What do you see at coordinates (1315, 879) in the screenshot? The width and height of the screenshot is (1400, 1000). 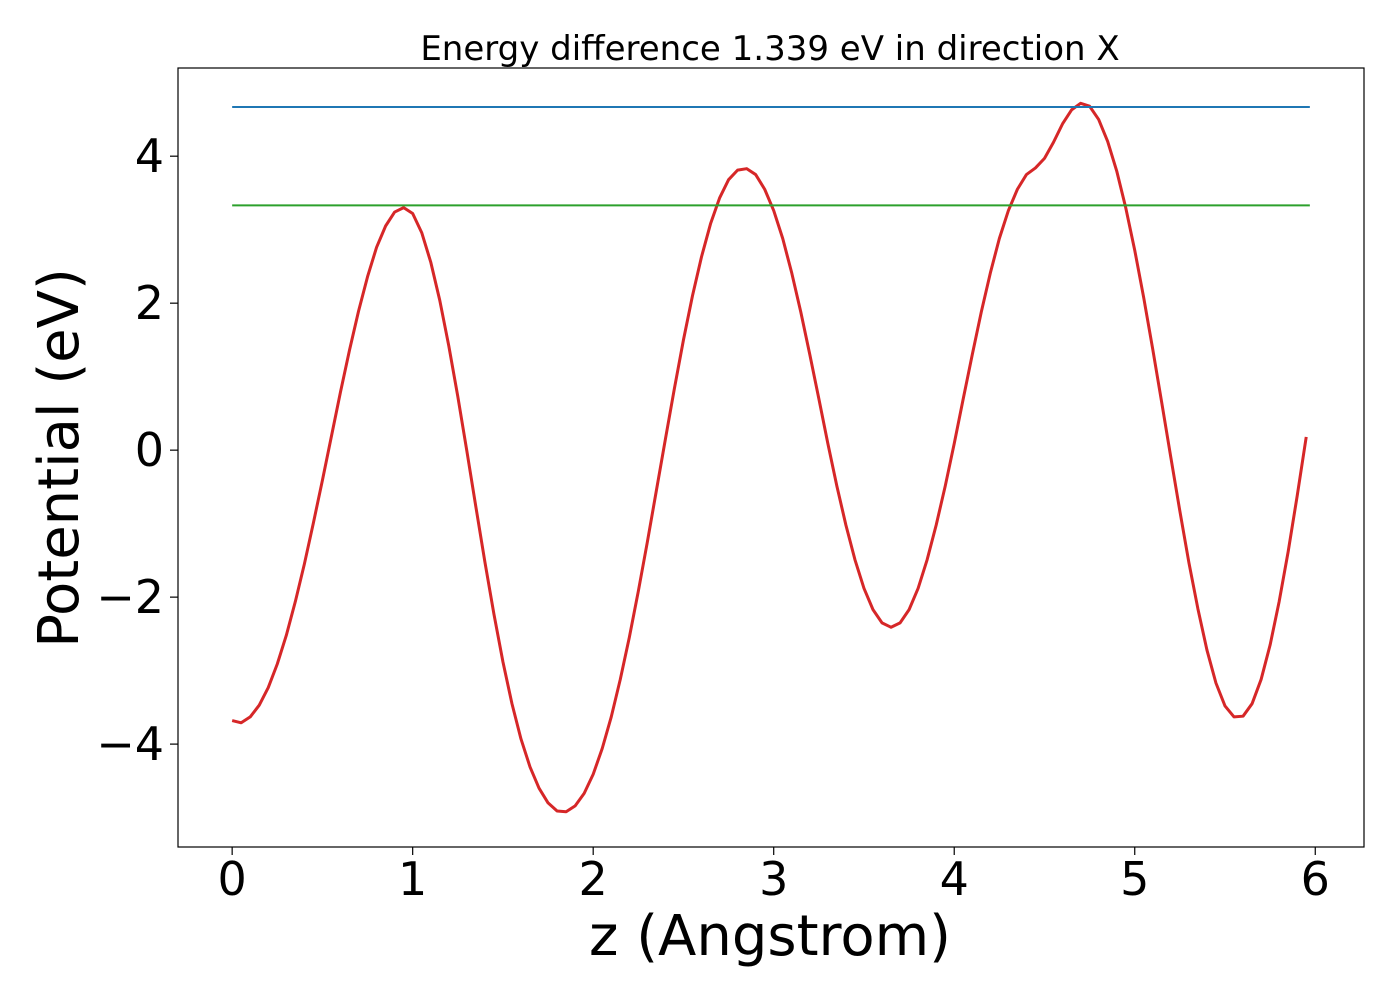 I see `x-tick-label: 6` at bounding box center [1315, 879].